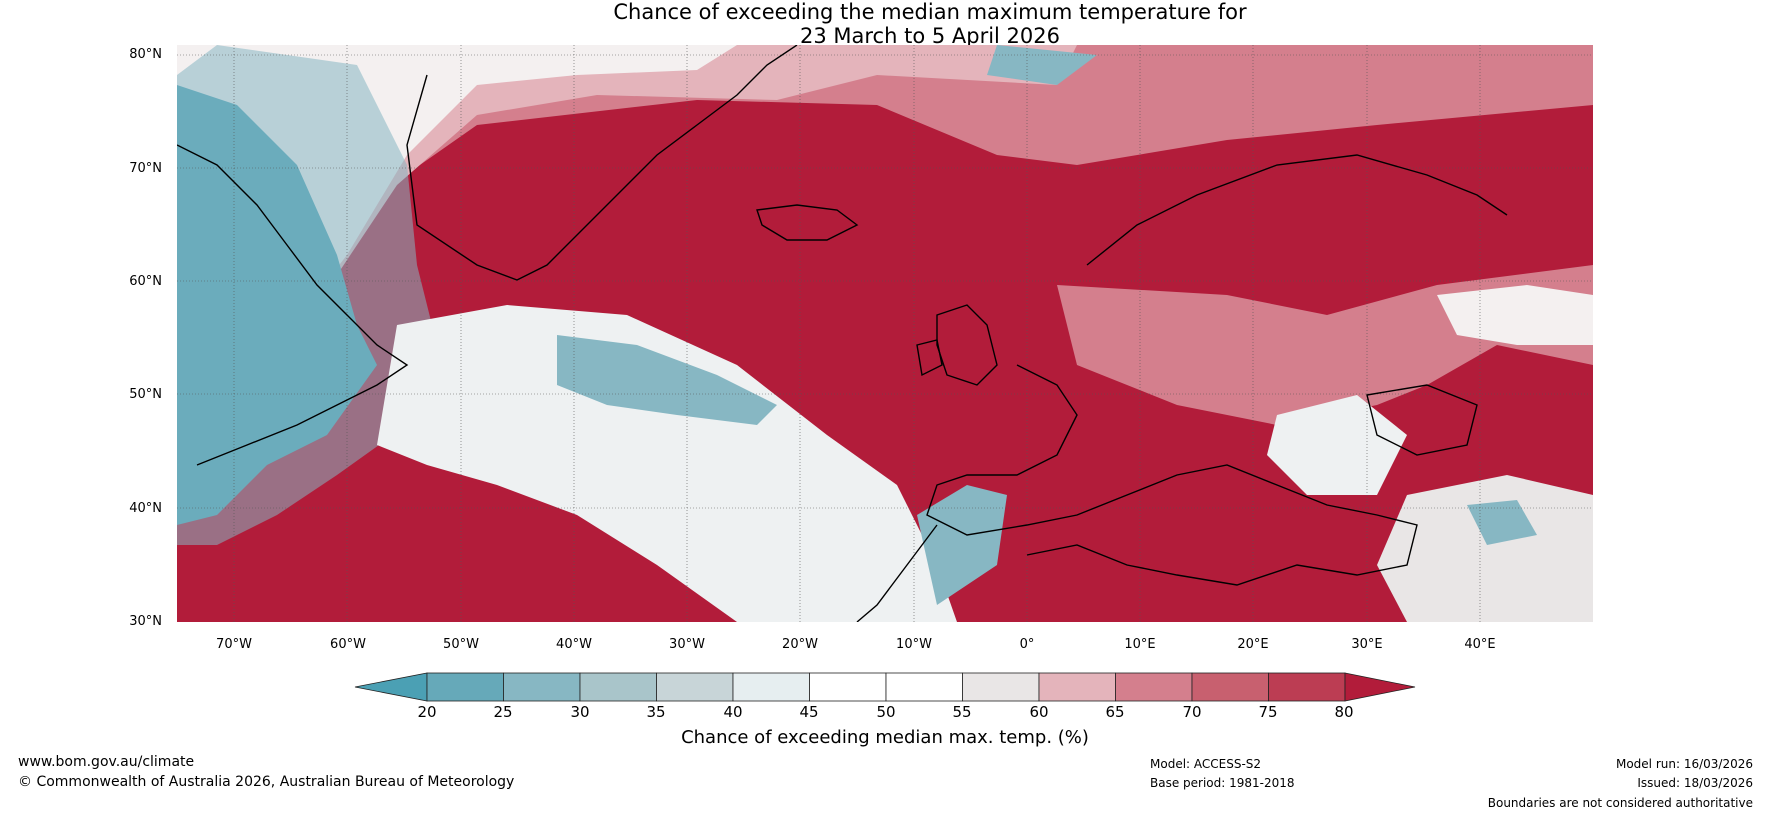 This screenshot has width=1770, height=816. What do you see at coordinates (1344, 712) in the screenshot?
I see `colorbar-tick-80: 80` at bounding box center [1344, 712].